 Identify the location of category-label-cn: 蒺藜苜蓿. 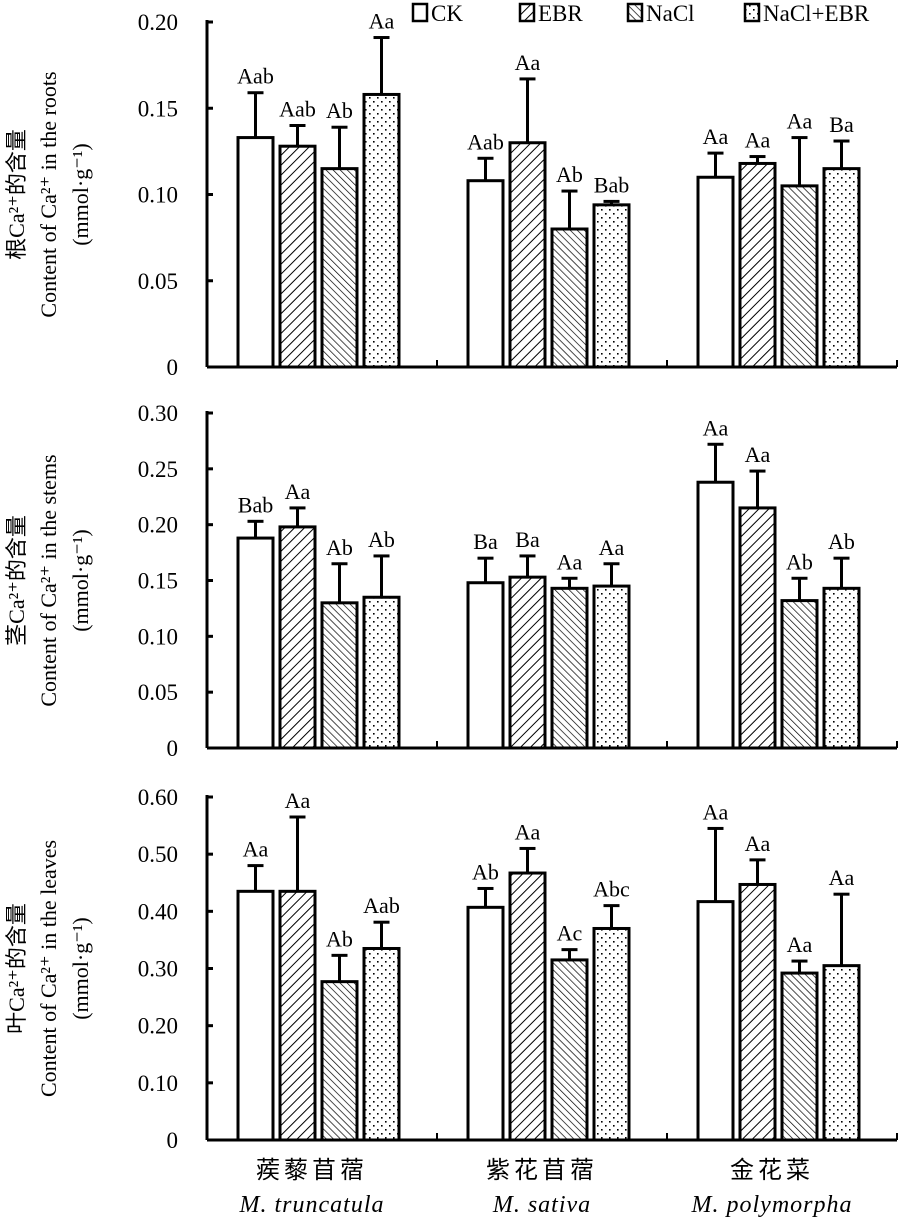
(312, 1170).